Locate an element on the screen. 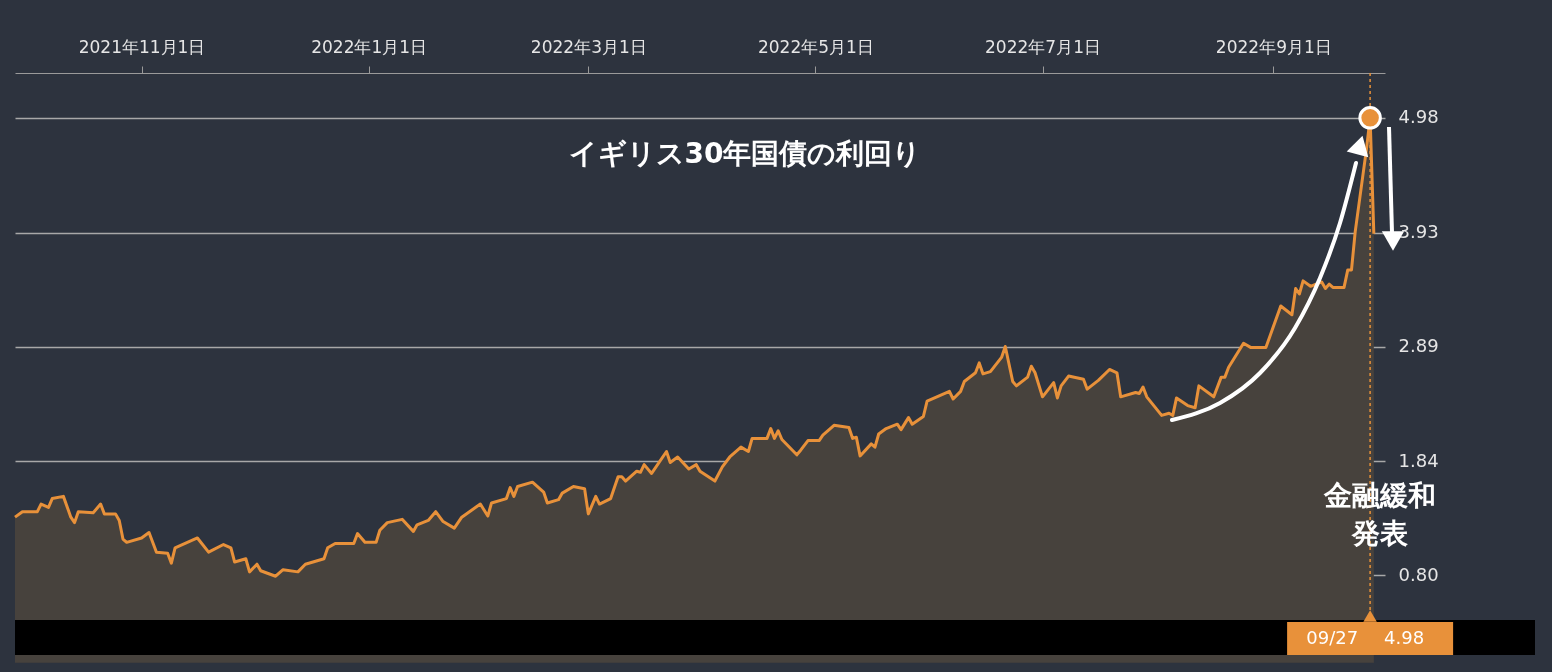 Image resolution: width=1552 pixels, height=672 pixels. y-tick-label: 3.93 is located at coordinates (1418, 232).